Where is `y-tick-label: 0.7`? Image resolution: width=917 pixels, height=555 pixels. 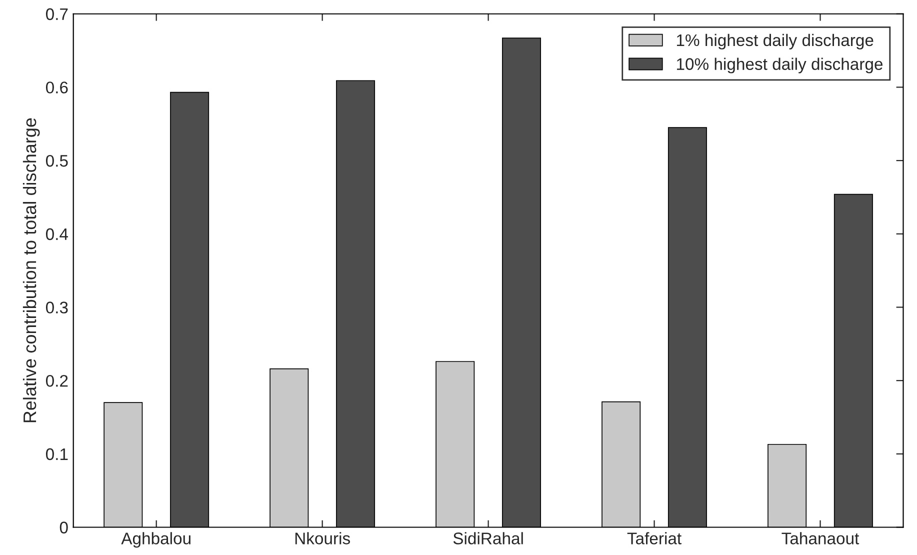 y-tick-label: 0.7 is located at coordinates (57, 14).